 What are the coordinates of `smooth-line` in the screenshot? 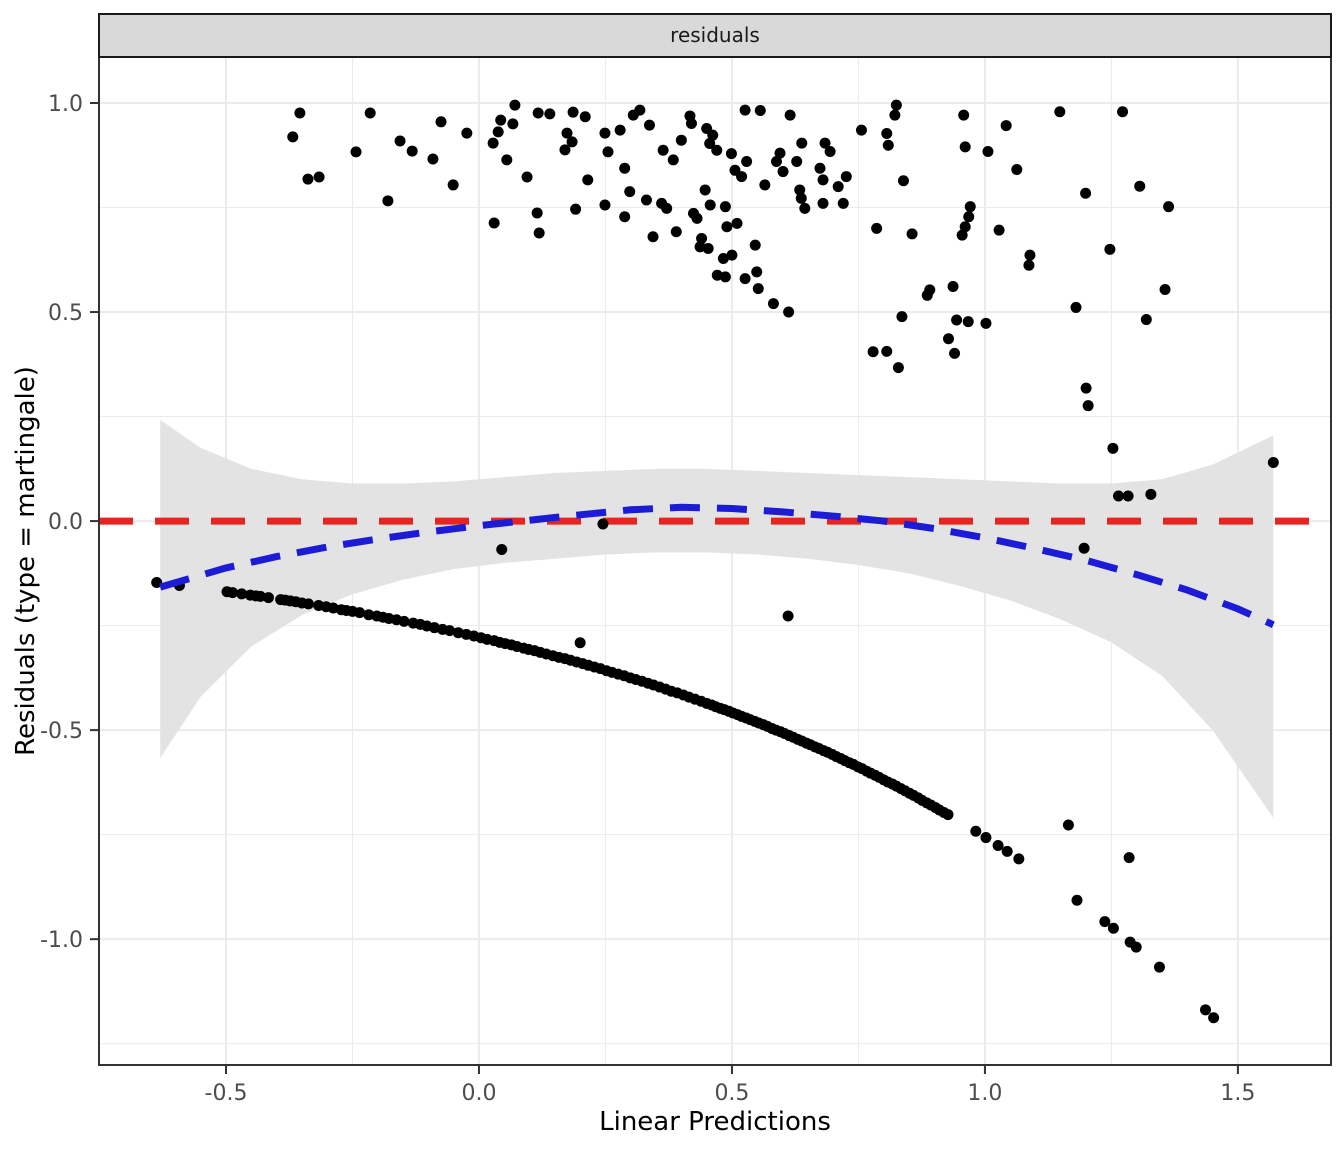 It's located at (717, 565).